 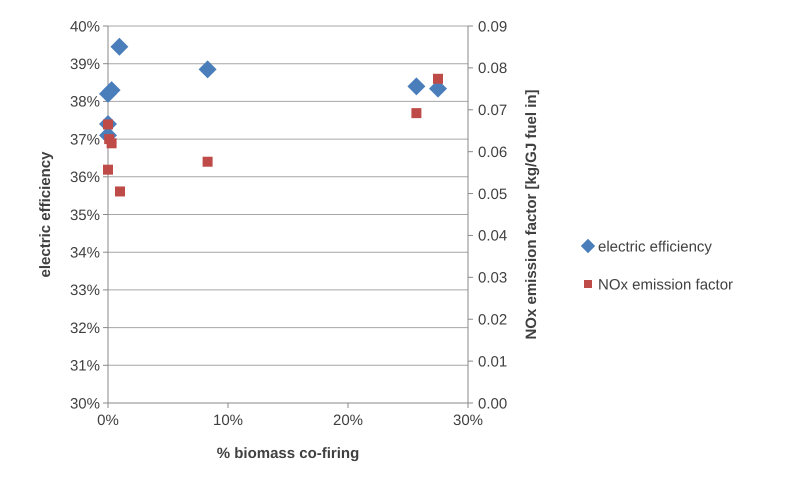 What do you see at coordinates (493, 403) in the screenshot?
I see `y2-tick-label: 0.00` at bounding box center [493, 403].